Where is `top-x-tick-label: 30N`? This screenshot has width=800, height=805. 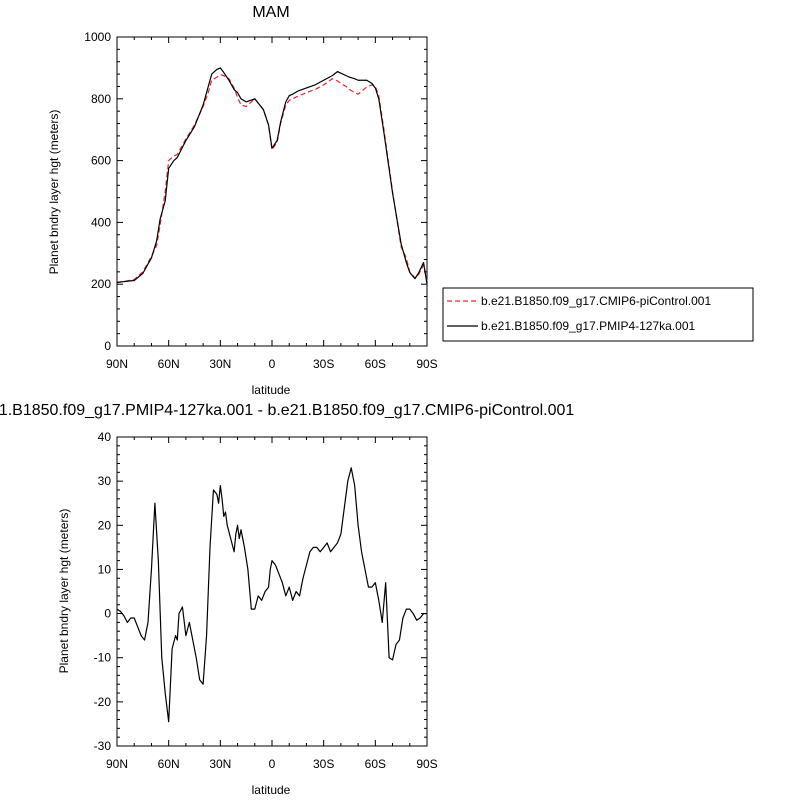
top-x-tick-label: 30N is located at coordinates (220, 364).